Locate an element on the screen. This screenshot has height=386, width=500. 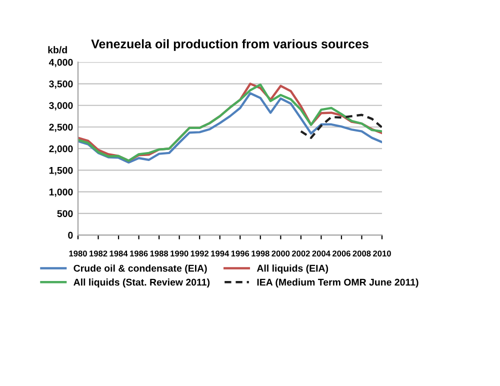
x-tick-label: 1996 is located at coordinates (240, 253).